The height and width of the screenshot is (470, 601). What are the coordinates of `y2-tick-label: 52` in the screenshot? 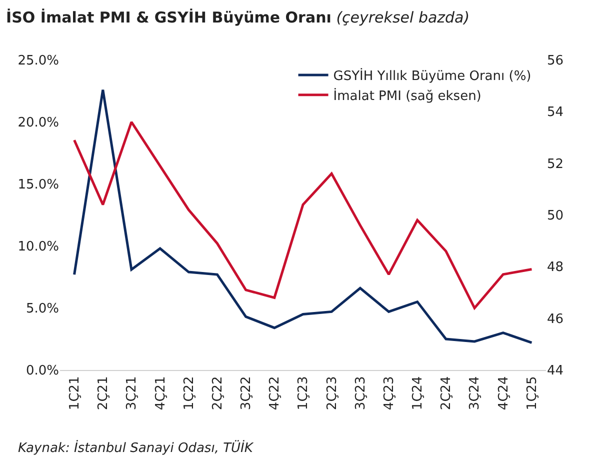 It's located at (555, 164).